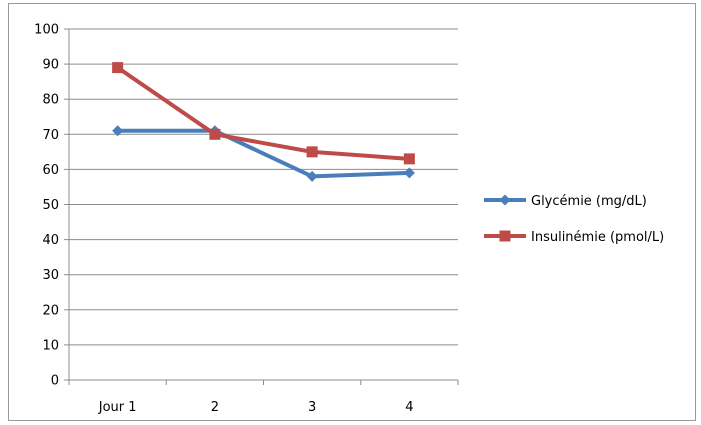  What do you see at coordinates (215, 407) in the screenshot?
I see `x-tick-label: 2` at bounding box center [215, 407].